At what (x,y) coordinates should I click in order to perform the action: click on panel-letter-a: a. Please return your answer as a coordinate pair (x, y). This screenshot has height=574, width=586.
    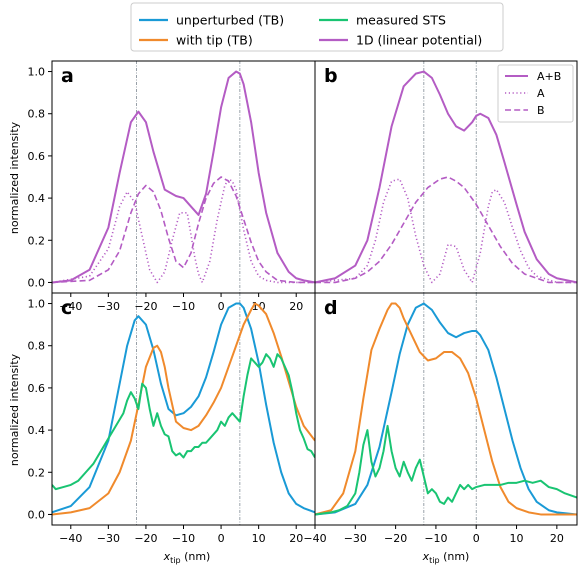
    Looking at the image, I should click on (67, 76).